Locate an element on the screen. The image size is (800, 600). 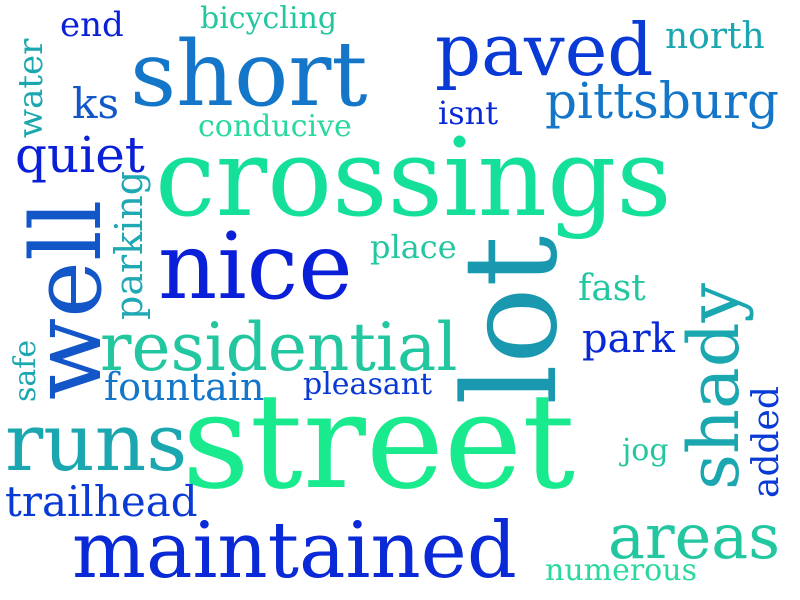
word-lot: lot is located at coordinates (511, 320).